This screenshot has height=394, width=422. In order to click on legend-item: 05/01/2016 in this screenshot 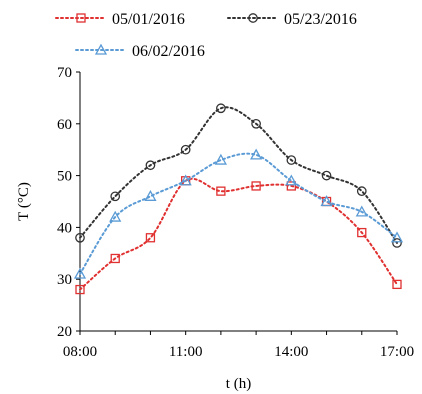, I will do `click(120, 19)`.